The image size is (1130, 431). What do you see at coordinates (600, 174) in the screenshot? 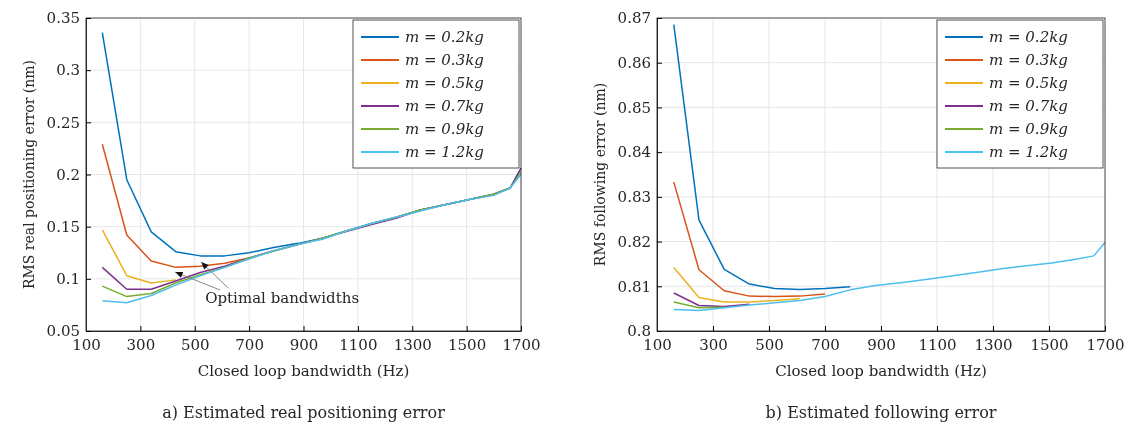
I see `y-axis-title: RMS following error (nm)` at bounding box center [600, 174].